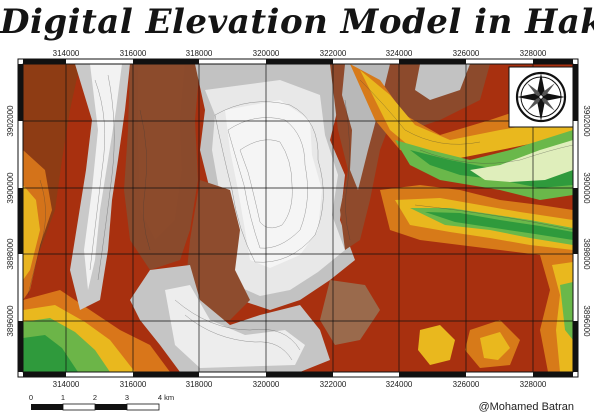  I want to click on x-tick-top-5: 322000, so click(333, 53).